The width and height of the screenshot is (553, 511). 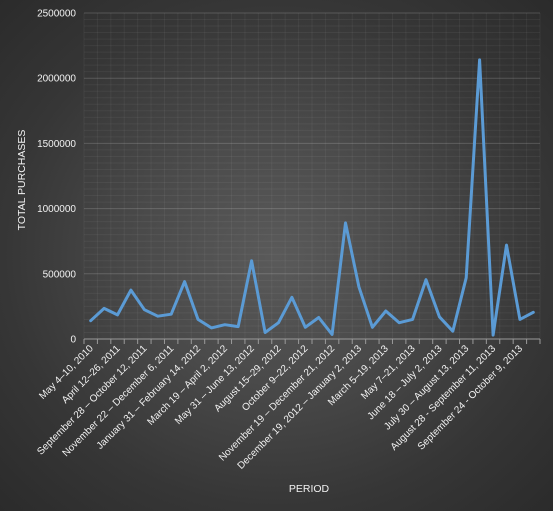 I want to click on x-tick-label: December 19, 2012 – January 2, 2013, so click(x=300, y=407).